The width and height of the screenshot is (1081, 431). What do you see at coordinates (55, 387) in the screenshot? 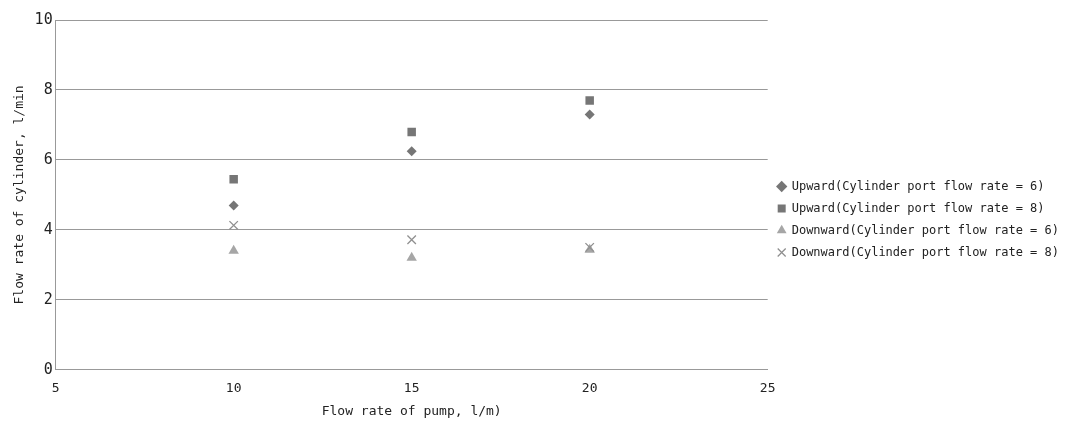
I see `x-tick-label: 5` at bounding box center [55, 387].